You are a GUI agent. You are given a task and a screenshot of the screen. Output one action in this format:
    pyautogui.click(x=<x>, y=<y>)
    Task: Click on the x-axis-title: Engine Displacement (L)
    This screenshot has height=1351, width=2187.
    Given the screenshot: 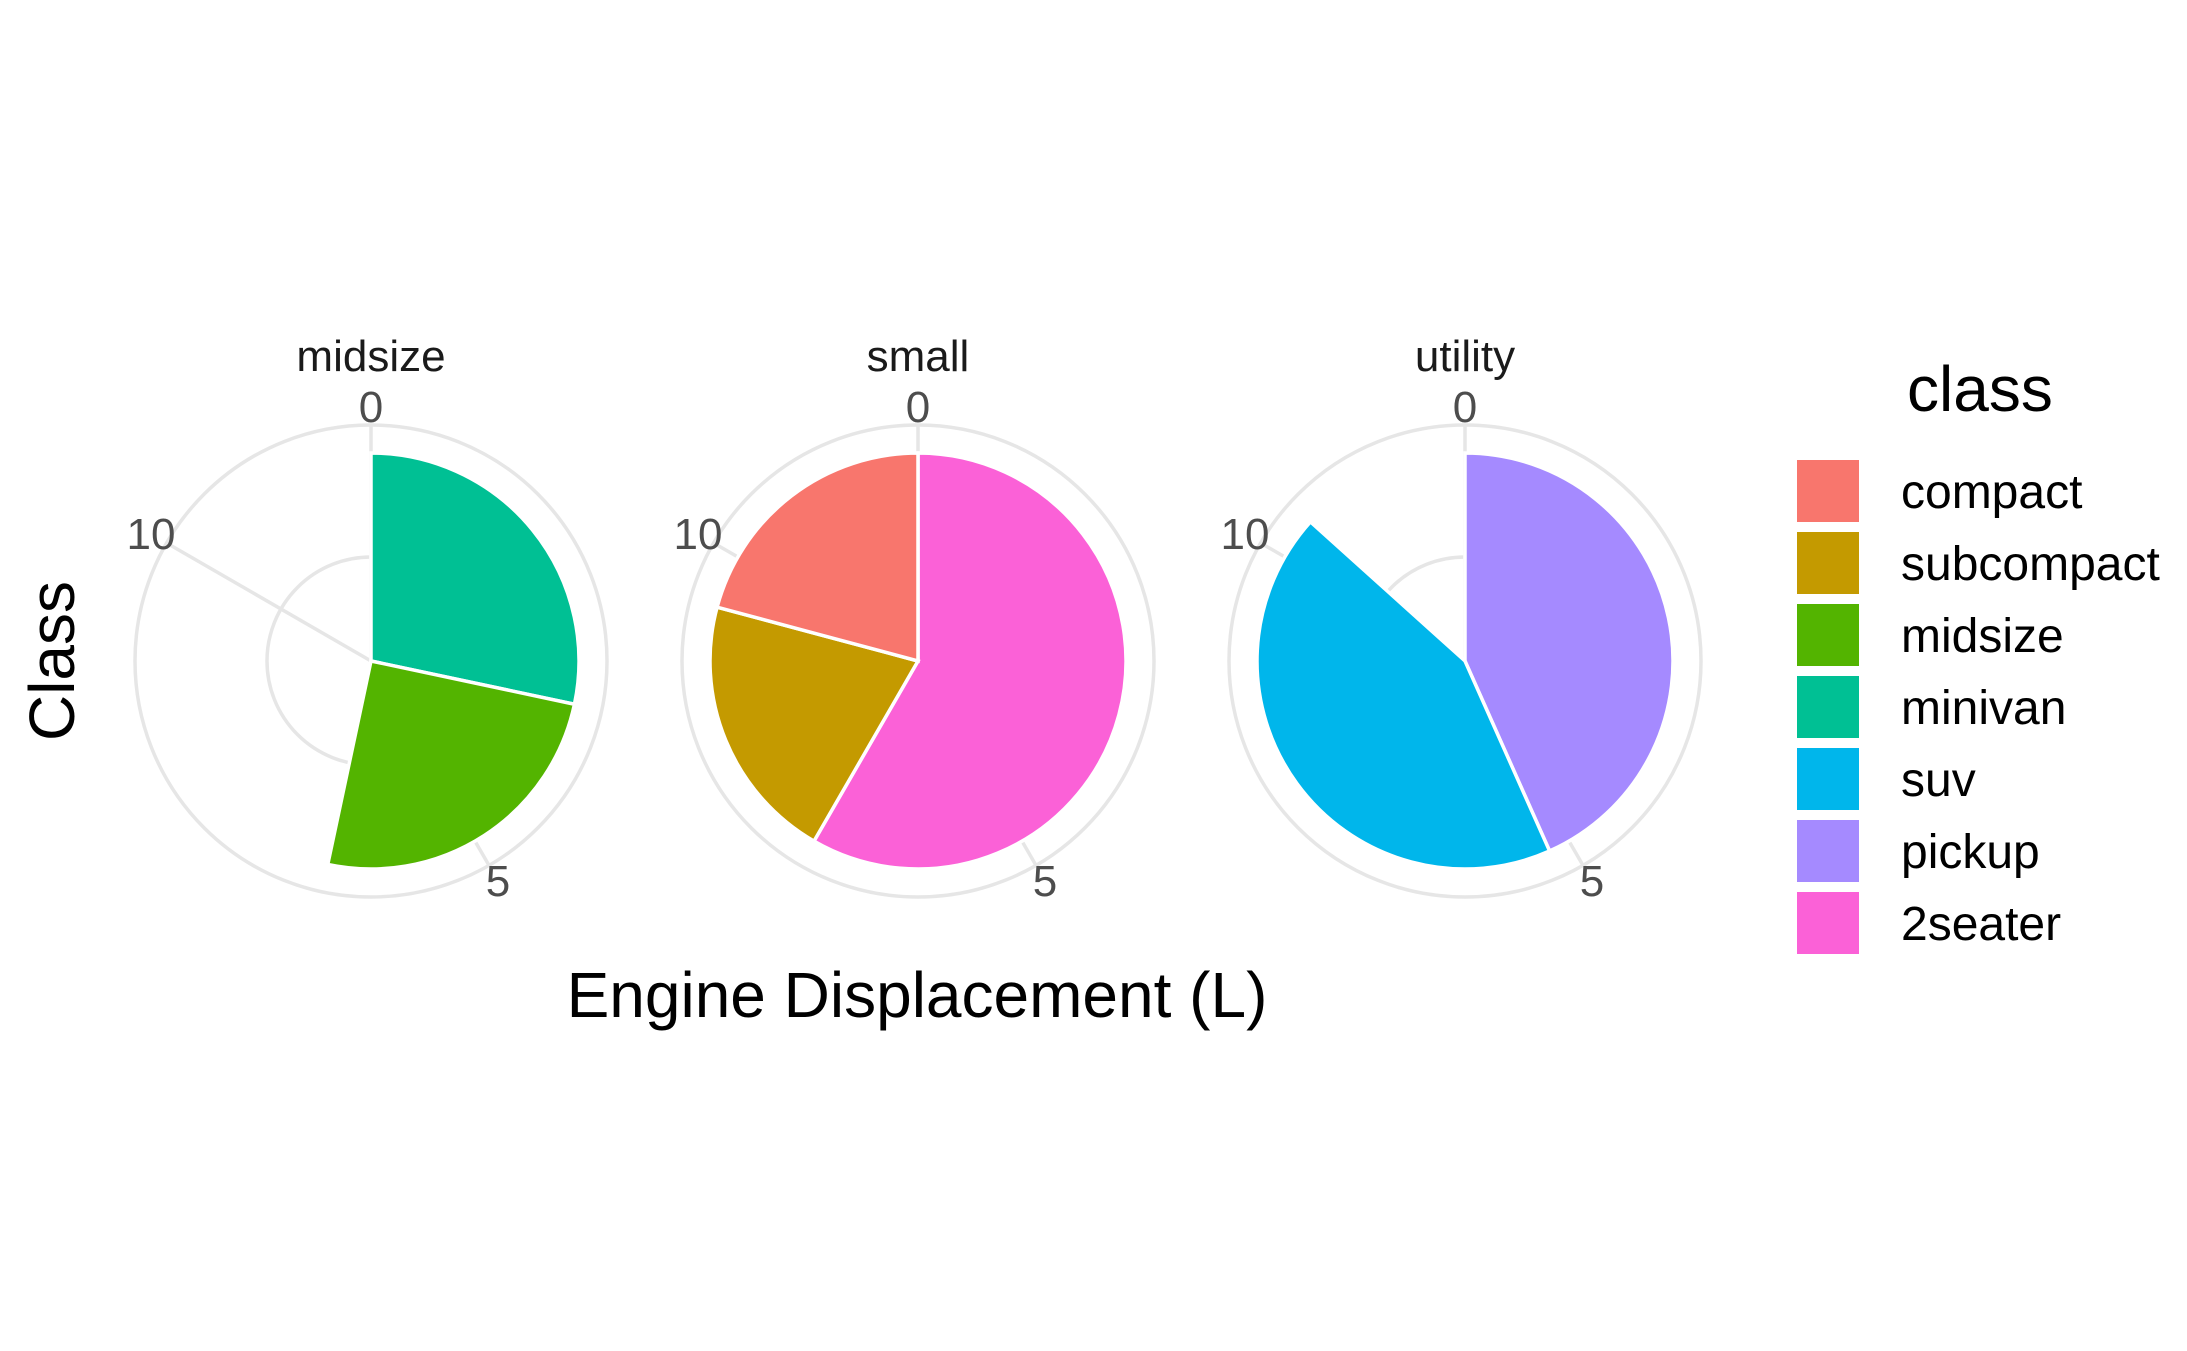 What is the action you would take?
    pyautogui.click(x=917, y=995)
    